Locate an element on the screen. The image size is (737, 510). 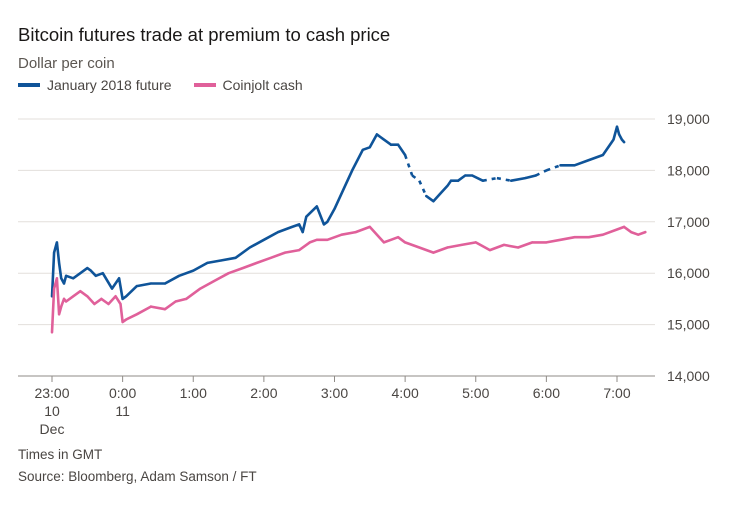
x-tick-label: 11 is located at coordinates (122, 411).